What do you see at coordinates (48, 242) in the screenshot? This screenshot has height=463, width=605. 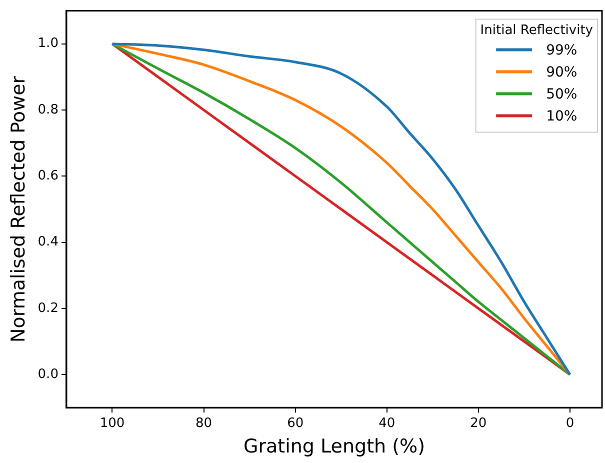 I see `y-tick-label: 0.4` at bounding box center [48, 242].